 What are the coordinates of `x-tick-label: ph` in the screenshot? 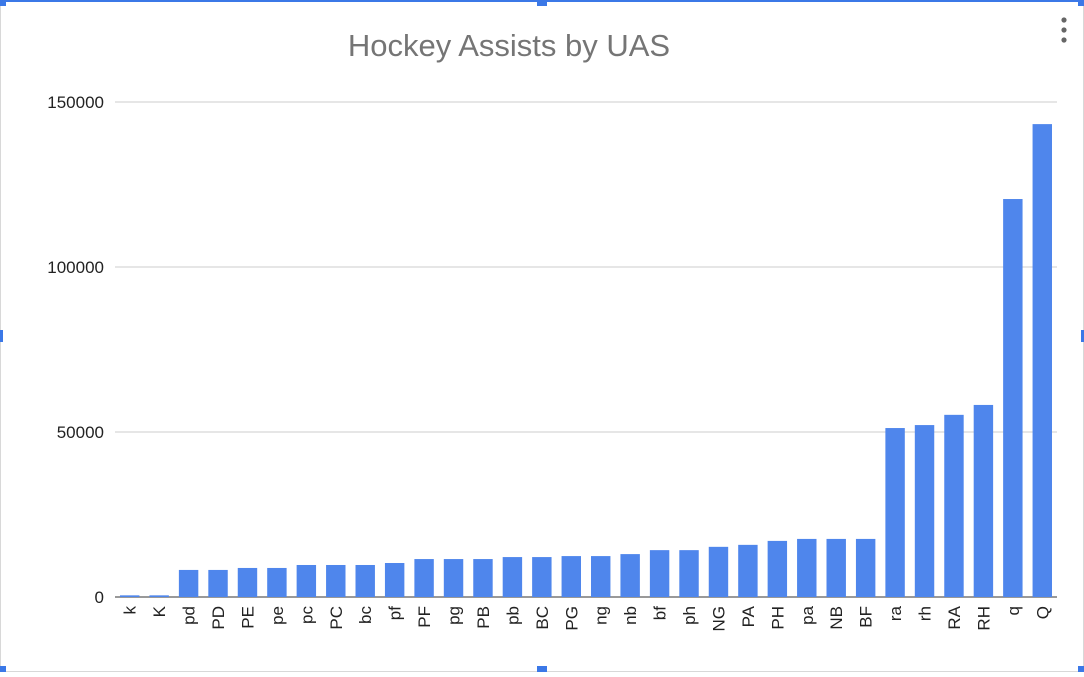 It's located at (689, 615).